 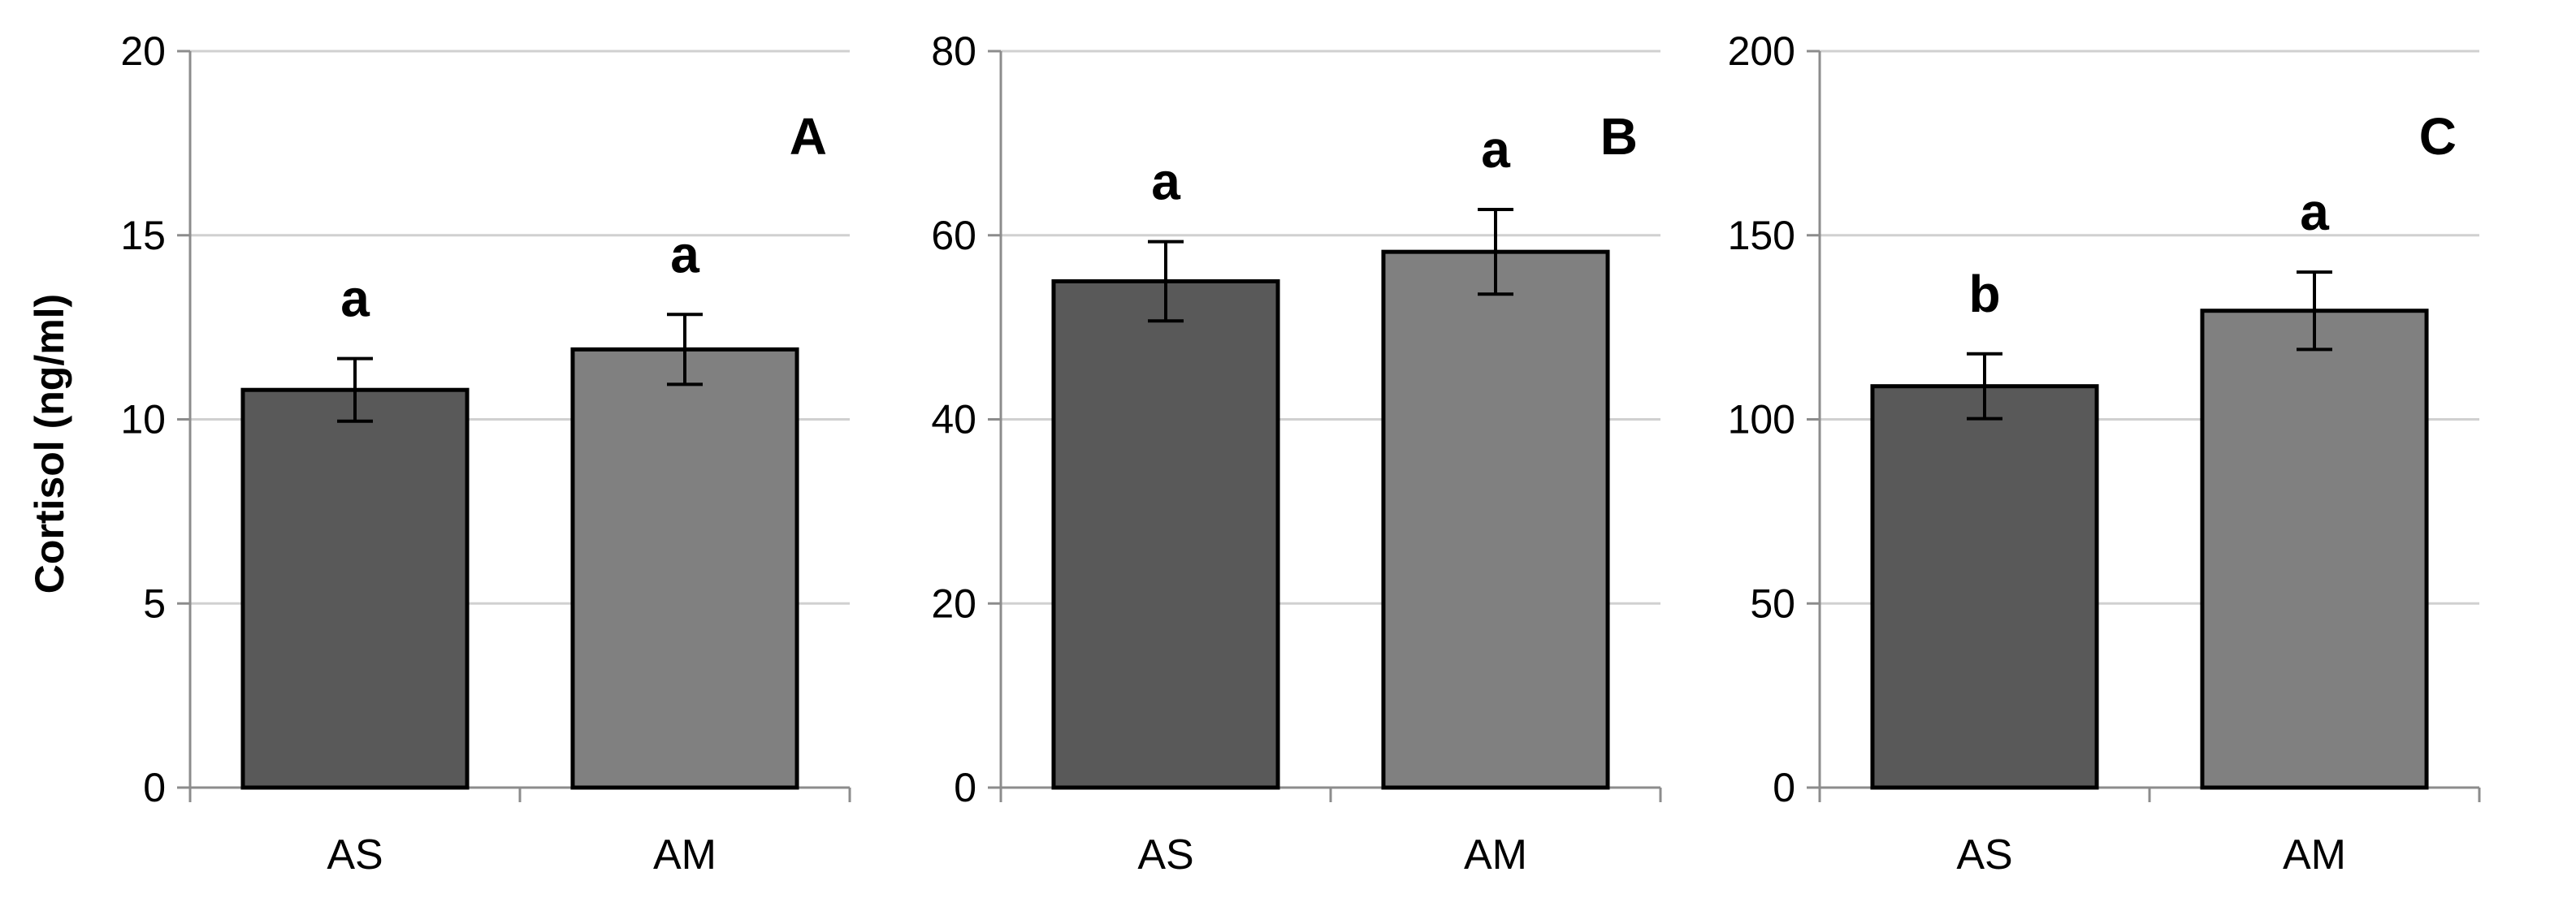 I want to click on panel-label: B, so click(x=1619, y=137).